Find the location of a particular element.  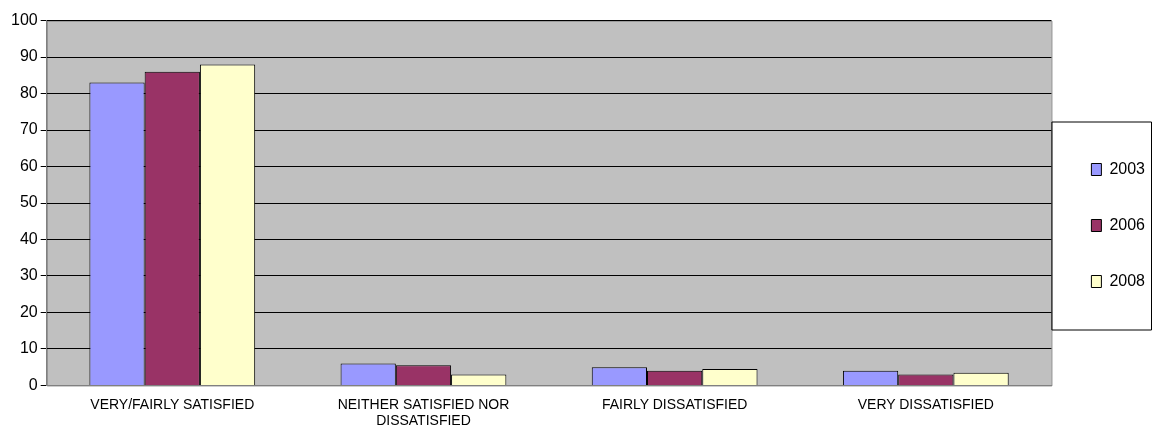

y-tick-label: 100 is located at coordinates (24, 20).